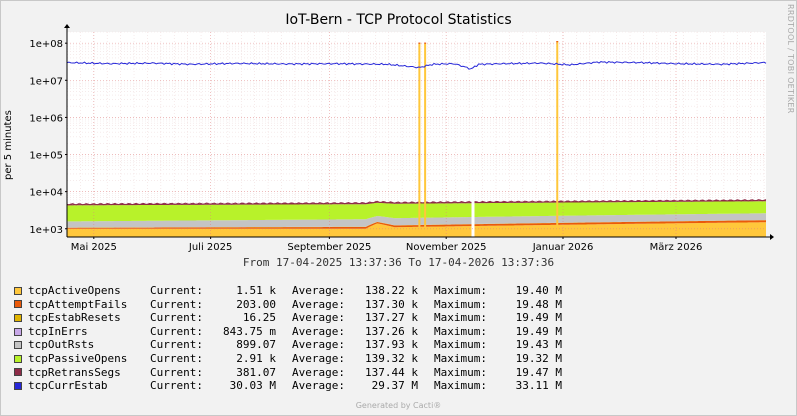 The image size is (797, 416). I want to click on cacti-footer: Generated by Cacti®, so click(398, 405).